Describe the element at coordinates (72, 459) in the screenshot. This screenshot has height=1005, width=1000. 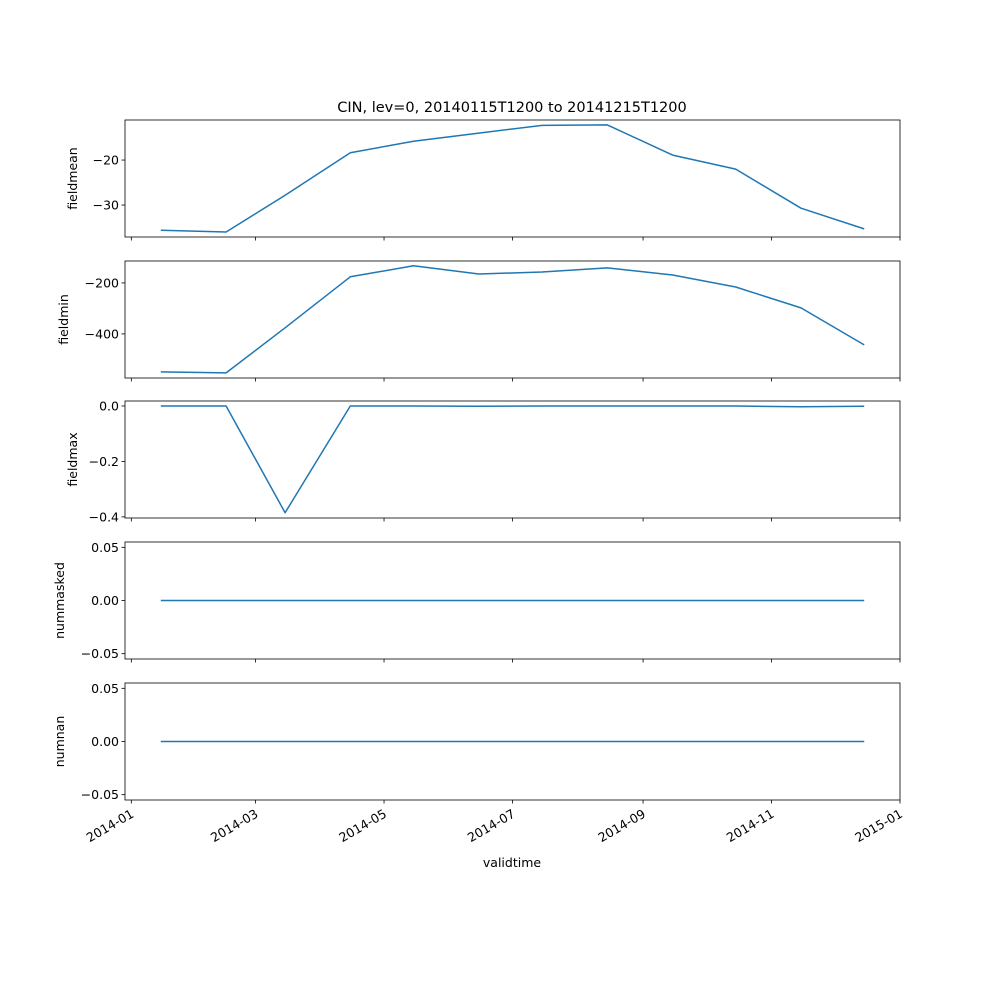
I see `y-axis-label: fieldmax` at that location.